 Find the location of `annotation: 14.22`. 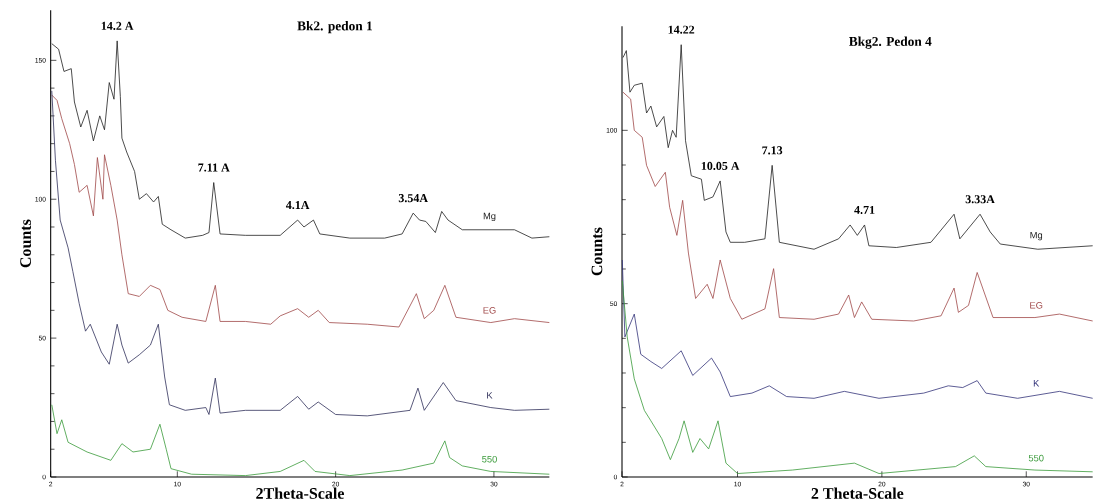

annotation: 14.22 is located at coordinates (681, 29).